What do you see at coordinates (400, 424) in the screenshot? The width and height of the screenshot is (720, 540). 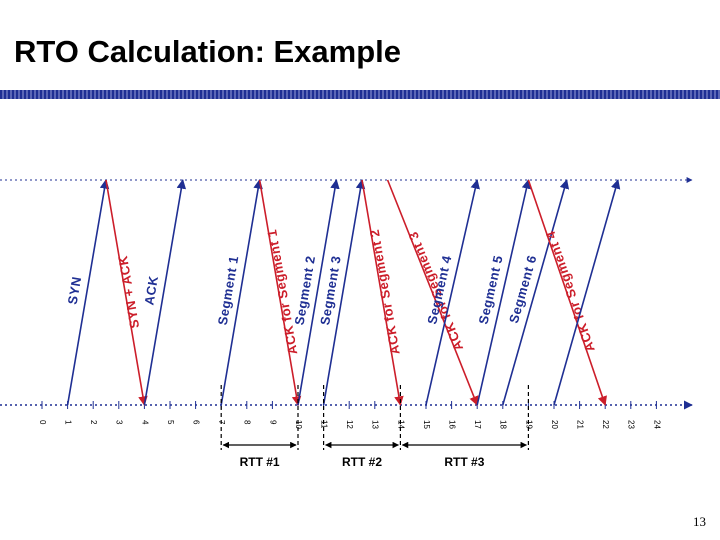 I see `time-tick-label: 14` at bounding box center [400, 424].